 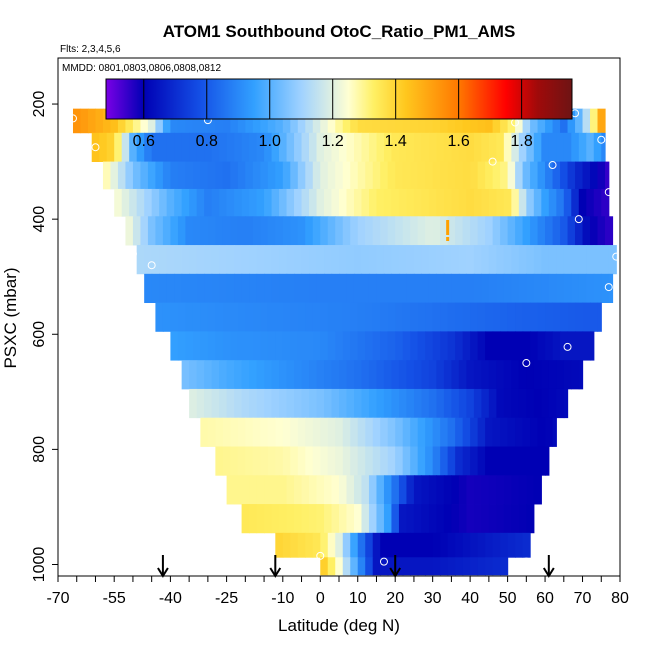 What do you see at coordinates (39, 565) in the screenshot?
I see `y-tick-label: 1000` at bounding box center [39, 565].